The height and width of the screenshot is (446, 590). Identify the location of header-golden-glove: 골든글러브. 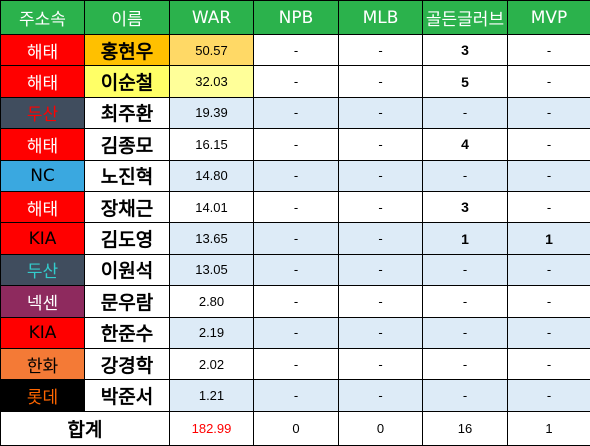
(465, 18).